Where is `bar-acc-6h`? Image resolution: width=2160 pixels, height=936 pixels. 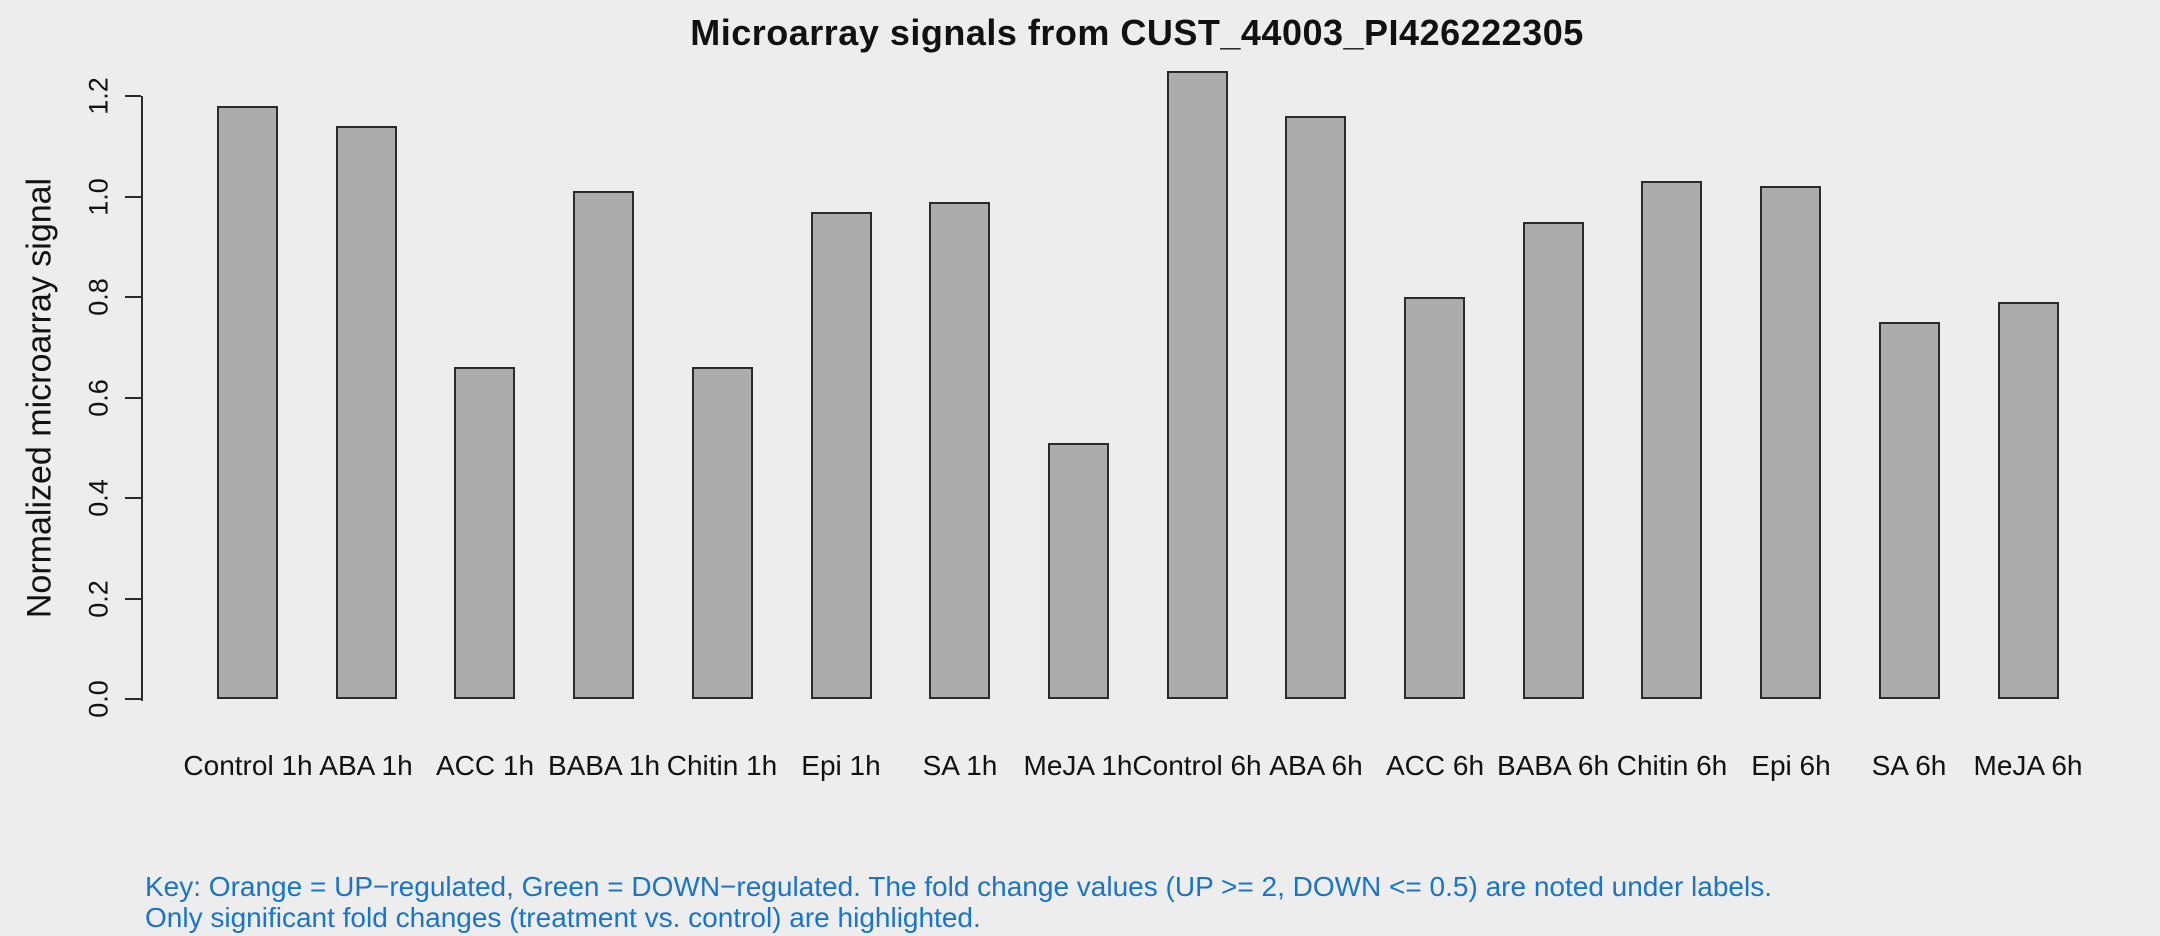 bar-acc-6h is located at coordinates (1434, 498).